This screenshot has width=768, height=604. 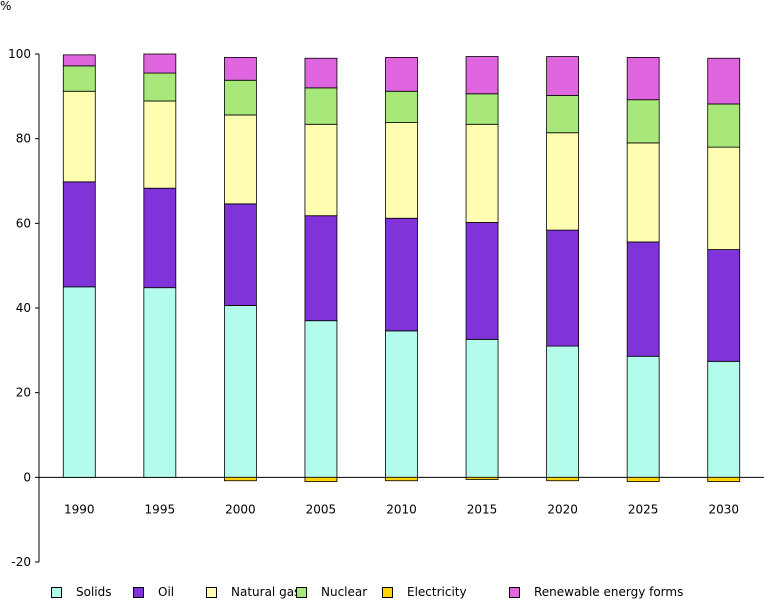 I want to click on bar-segment-oil-2015, so click(x=482, y=281).